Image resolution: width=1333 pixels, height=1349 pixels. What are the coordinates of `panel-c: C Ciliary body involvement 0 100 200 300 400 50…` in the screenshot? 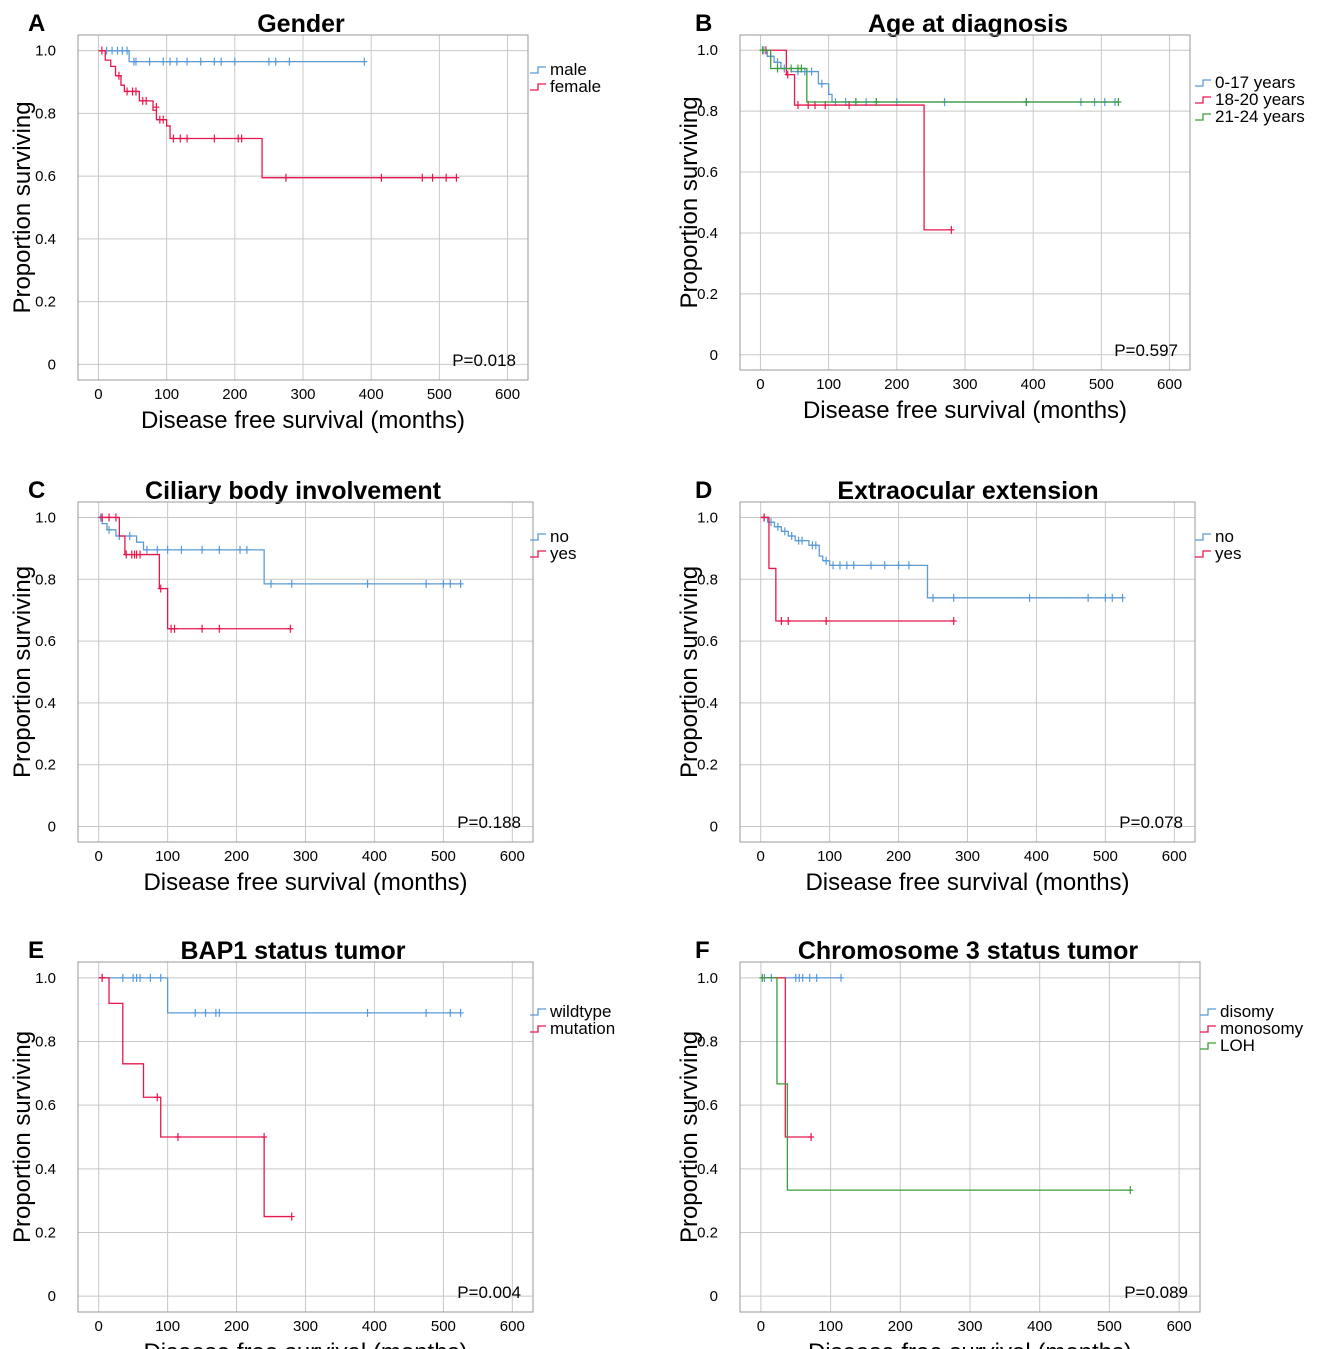 It's located at (292, 686).